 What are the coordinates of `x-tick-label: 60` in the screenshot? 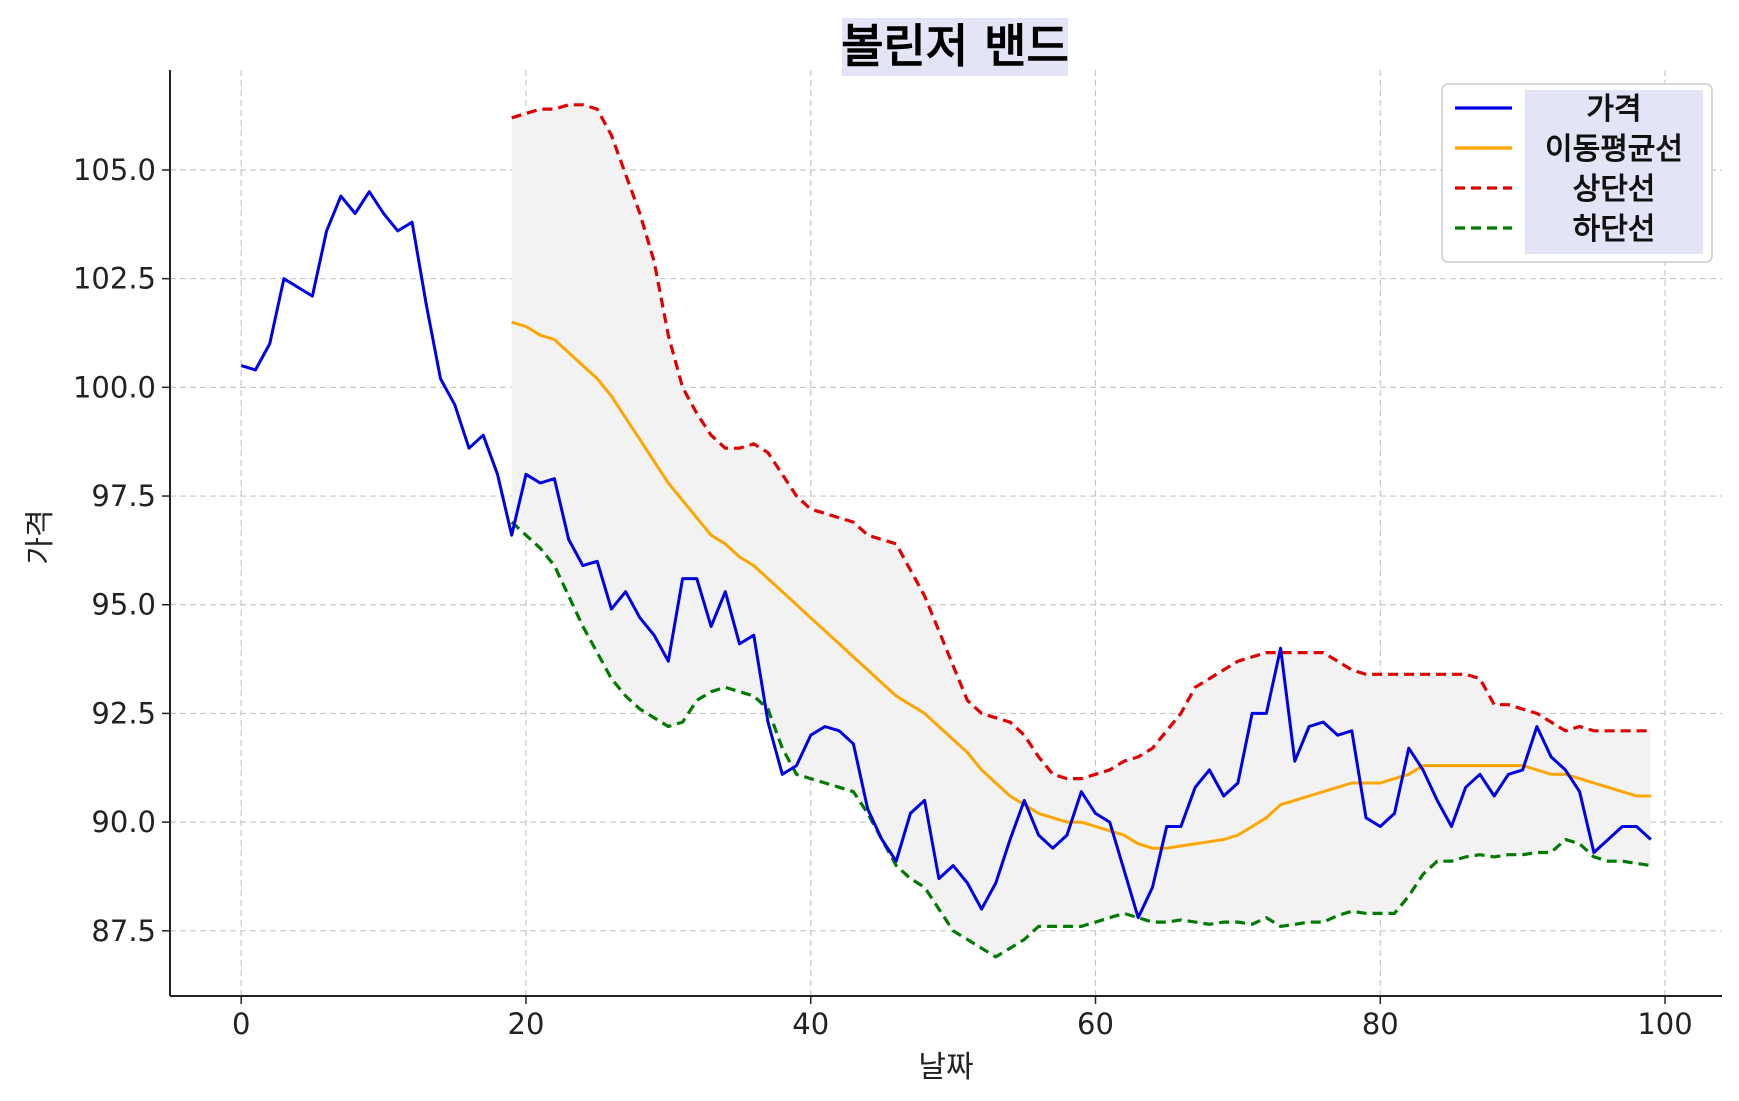 It's located at (1095, 1024).